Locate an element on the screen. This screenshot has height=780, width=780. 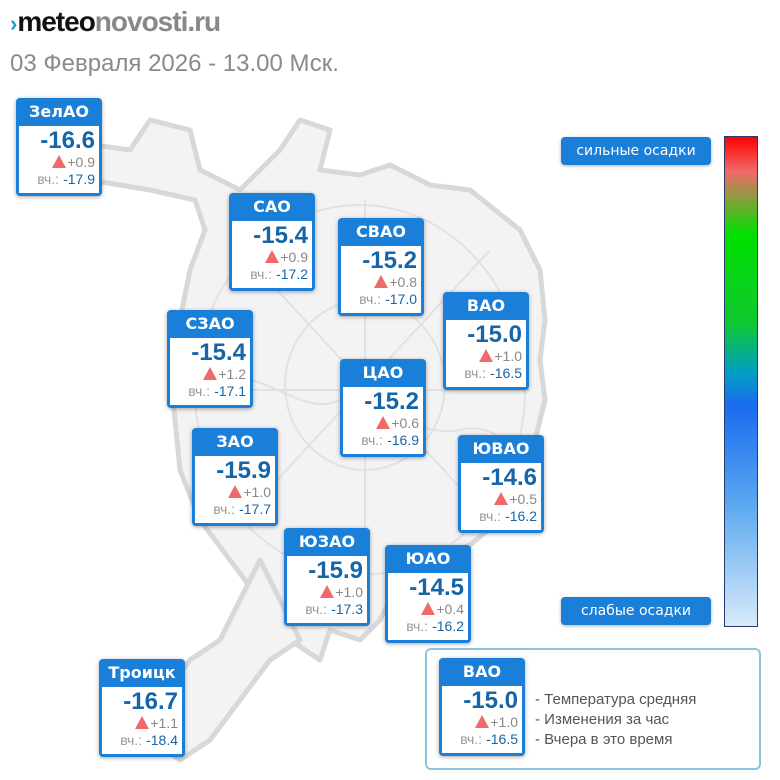
yesterday-temp: -16.9 is located at coordinates (403, 440).